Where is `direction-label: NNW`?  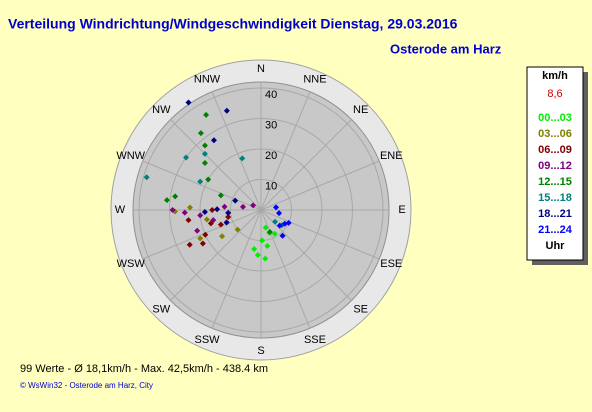 direction-label: NNW is located at coordinates (207, 80).